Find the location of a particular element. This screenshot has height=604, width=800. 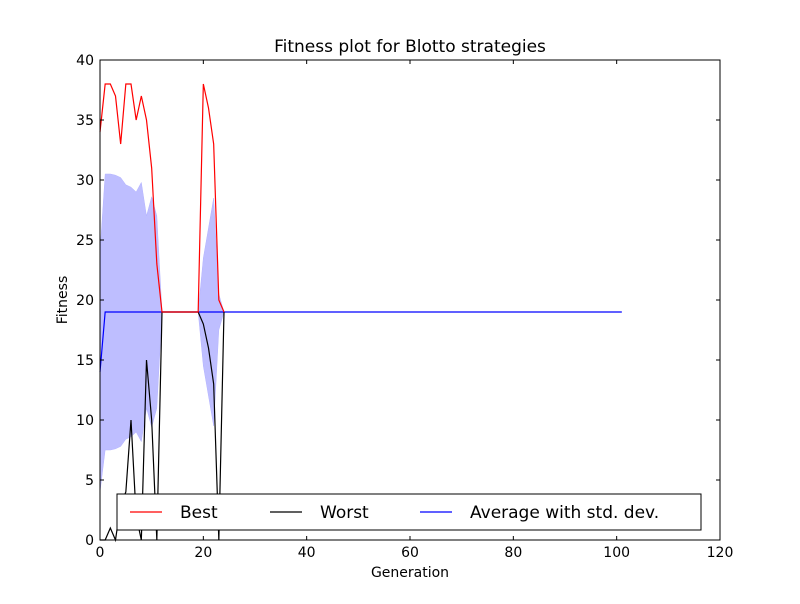

x-tick-label: 0 is located at coordinates (100, 553).